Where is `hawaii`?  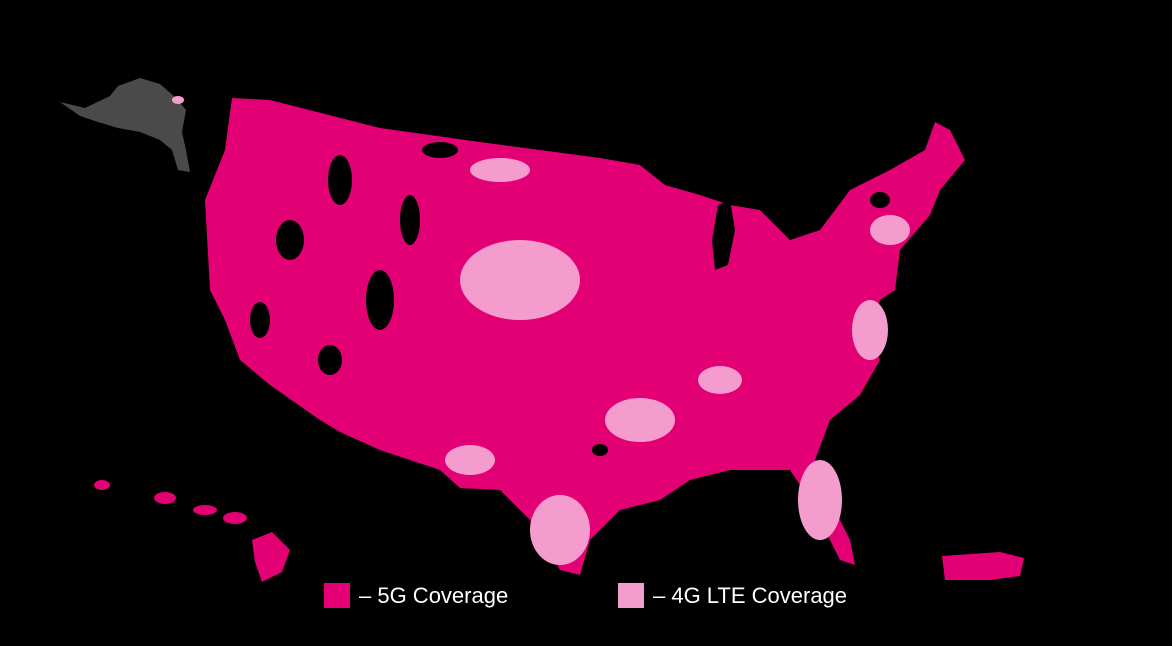 hawaii is located at coordinates (192, 531).